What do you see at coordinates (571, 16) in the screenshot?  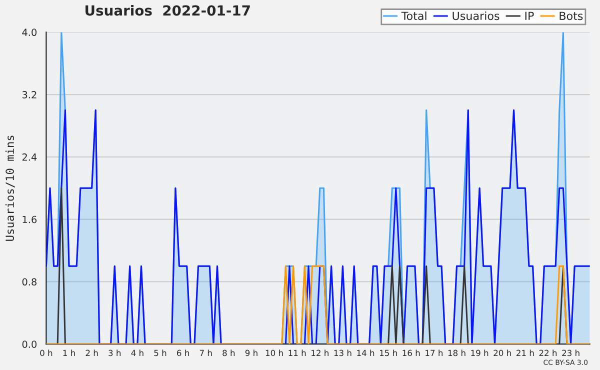 I see `legend-label: Bots` at bounding box center [571, 16].